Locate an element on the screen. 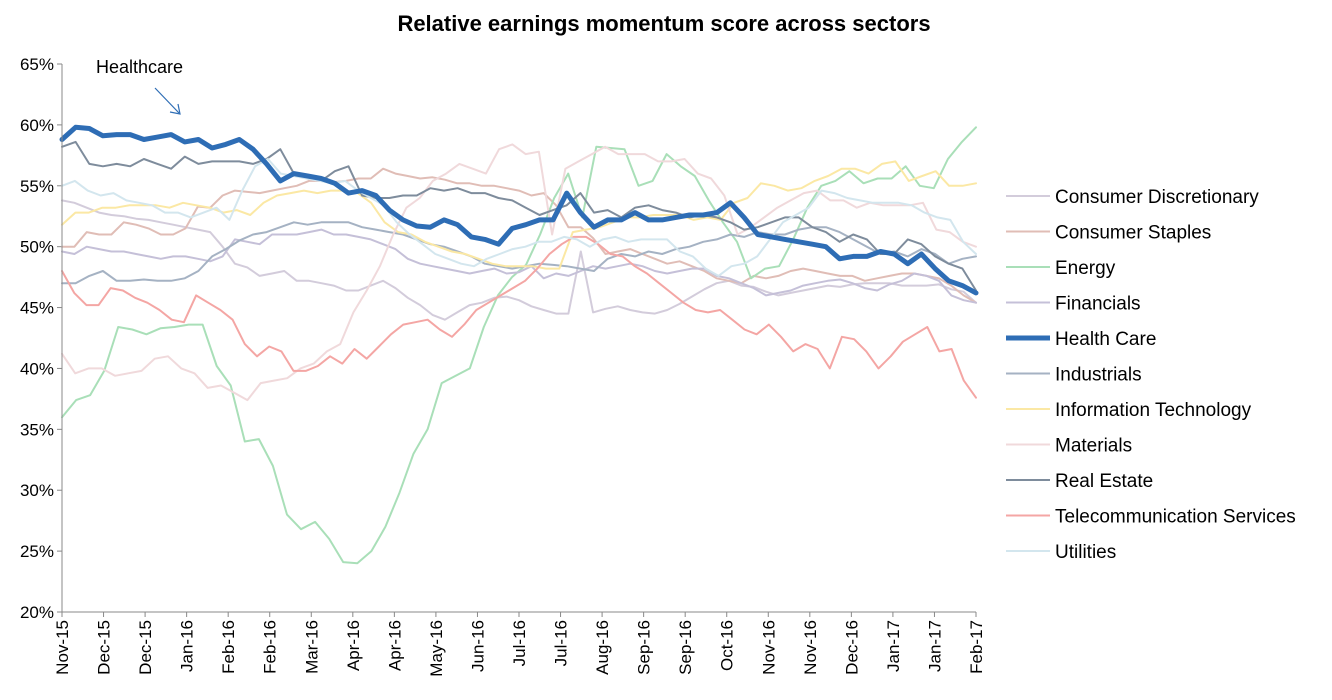  series-line-consumer-staples is located at coordinates (519, 235).